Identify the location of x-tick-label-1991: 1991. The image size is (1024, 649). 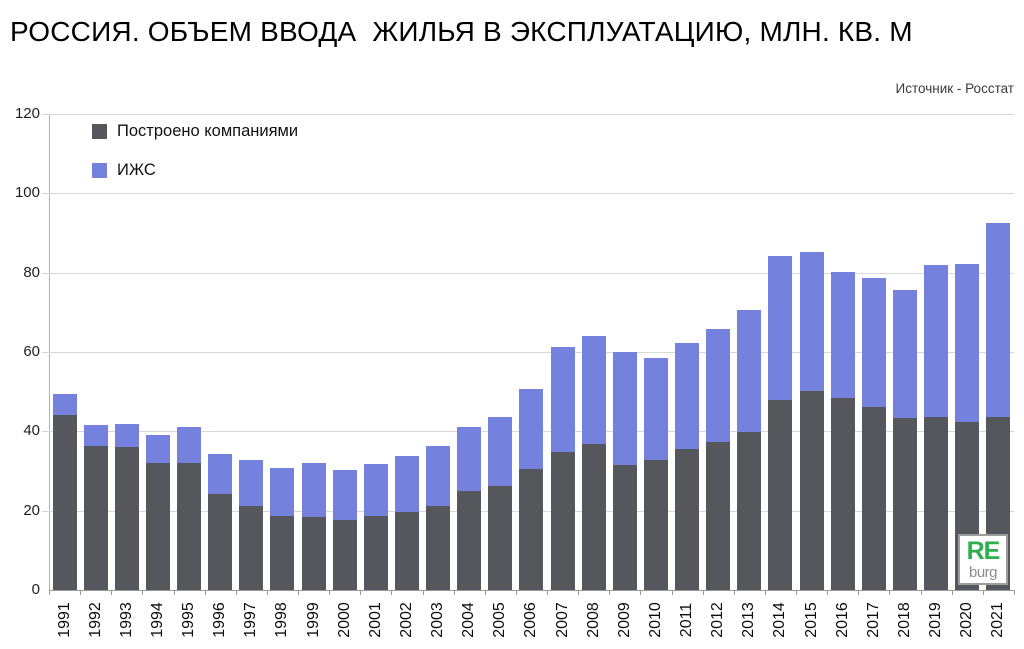
(64, 620).